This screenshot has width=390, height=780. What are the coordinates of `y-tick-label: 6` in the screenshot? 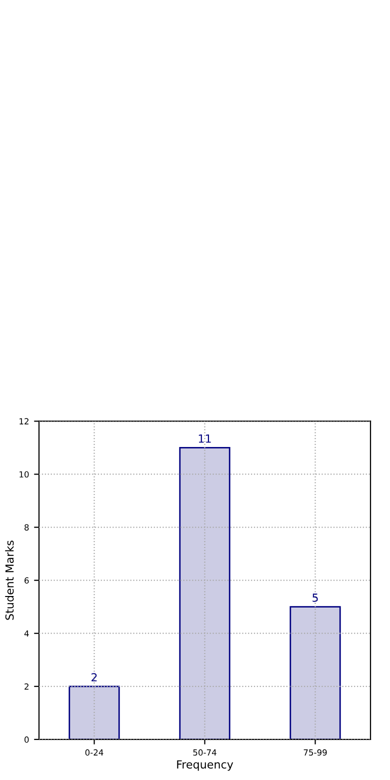 It's located at (26, 580).